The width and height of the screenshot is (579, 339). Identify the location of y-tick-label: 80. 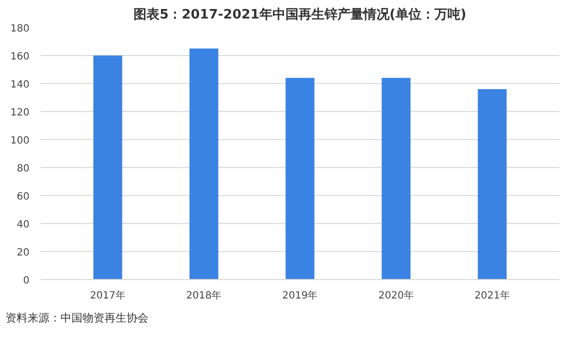
(23, 169).